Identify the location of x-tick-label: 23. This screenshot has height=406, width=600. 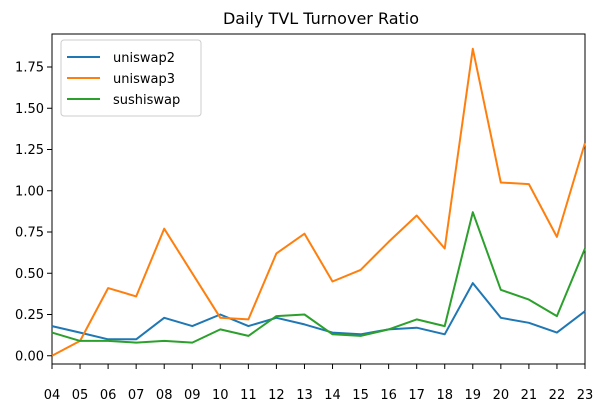
(585, 395).